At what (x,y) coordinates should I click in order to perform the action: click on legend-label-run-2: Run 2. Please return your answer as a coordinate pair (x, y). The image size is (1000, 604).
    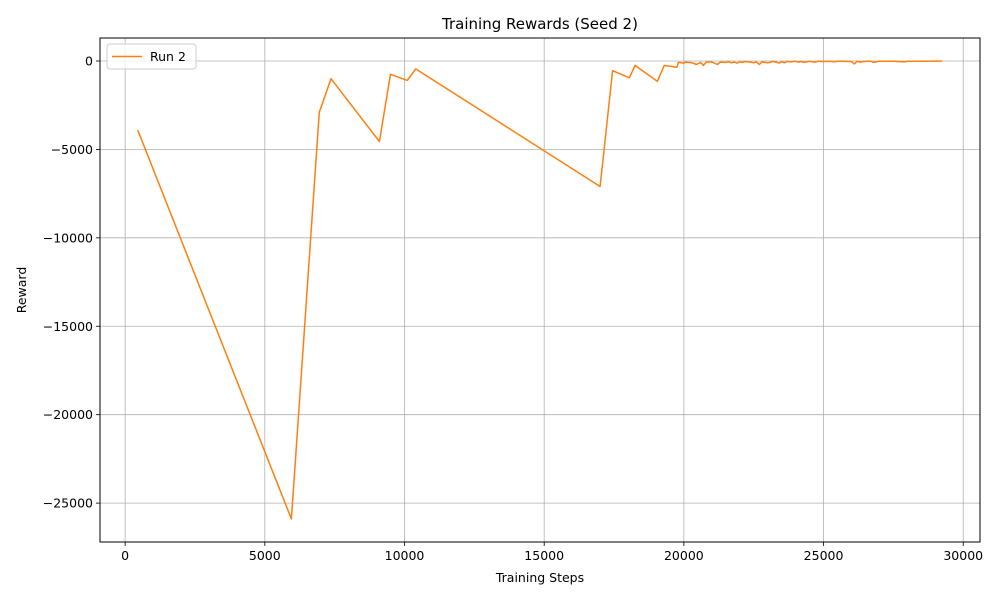
    Looking at the image, I should click on (168, 56).